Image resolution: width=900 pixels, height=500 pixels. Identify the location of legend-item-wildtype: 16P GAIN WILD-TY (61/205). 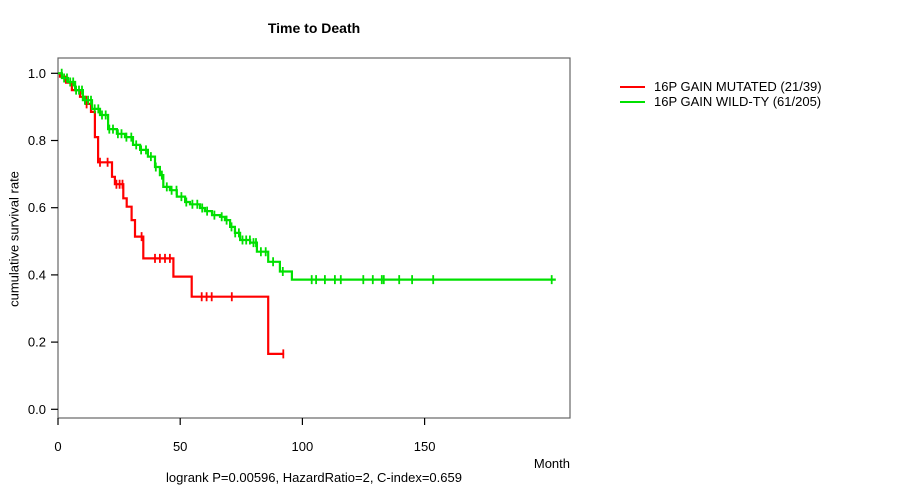
(721, 101).